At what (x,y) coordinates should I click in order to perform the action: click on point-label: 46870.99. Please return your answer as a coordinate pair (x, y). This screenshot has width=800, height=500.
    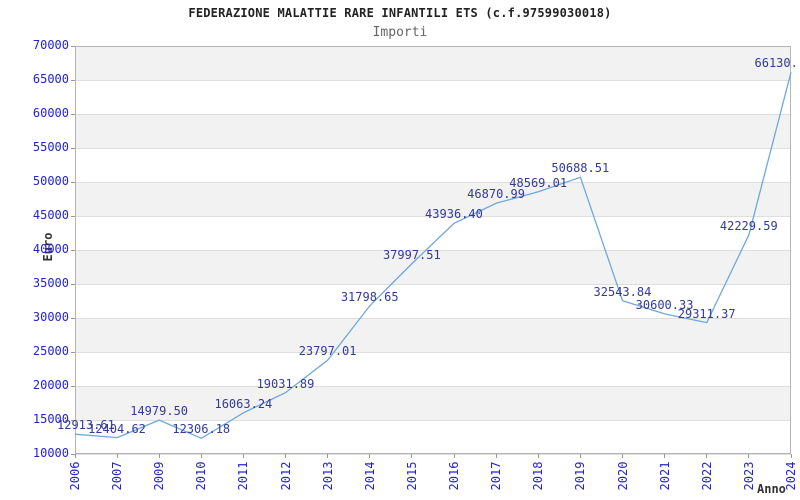
    Looking at the image, I should click on (496, 194).